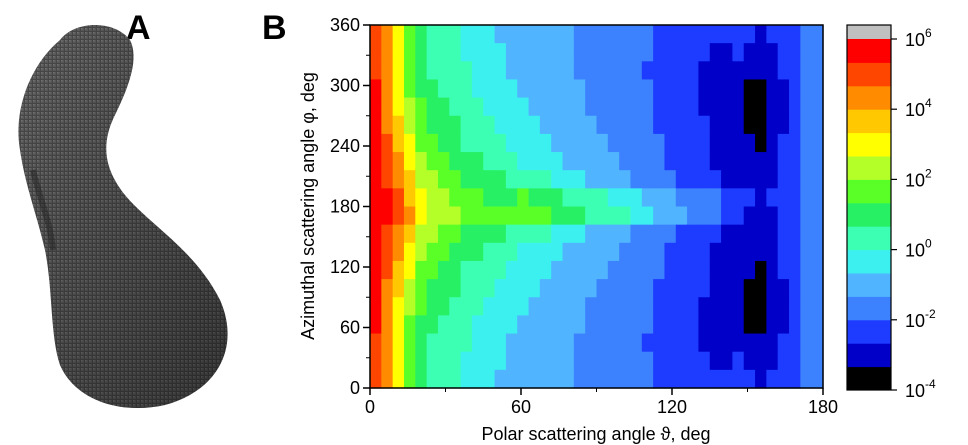  What do you see at coordinates (596, 434) in the screenshot?
I see `x-axis-label: Polar scattering angle ϑ, deg` at bounding box center [596, 434].